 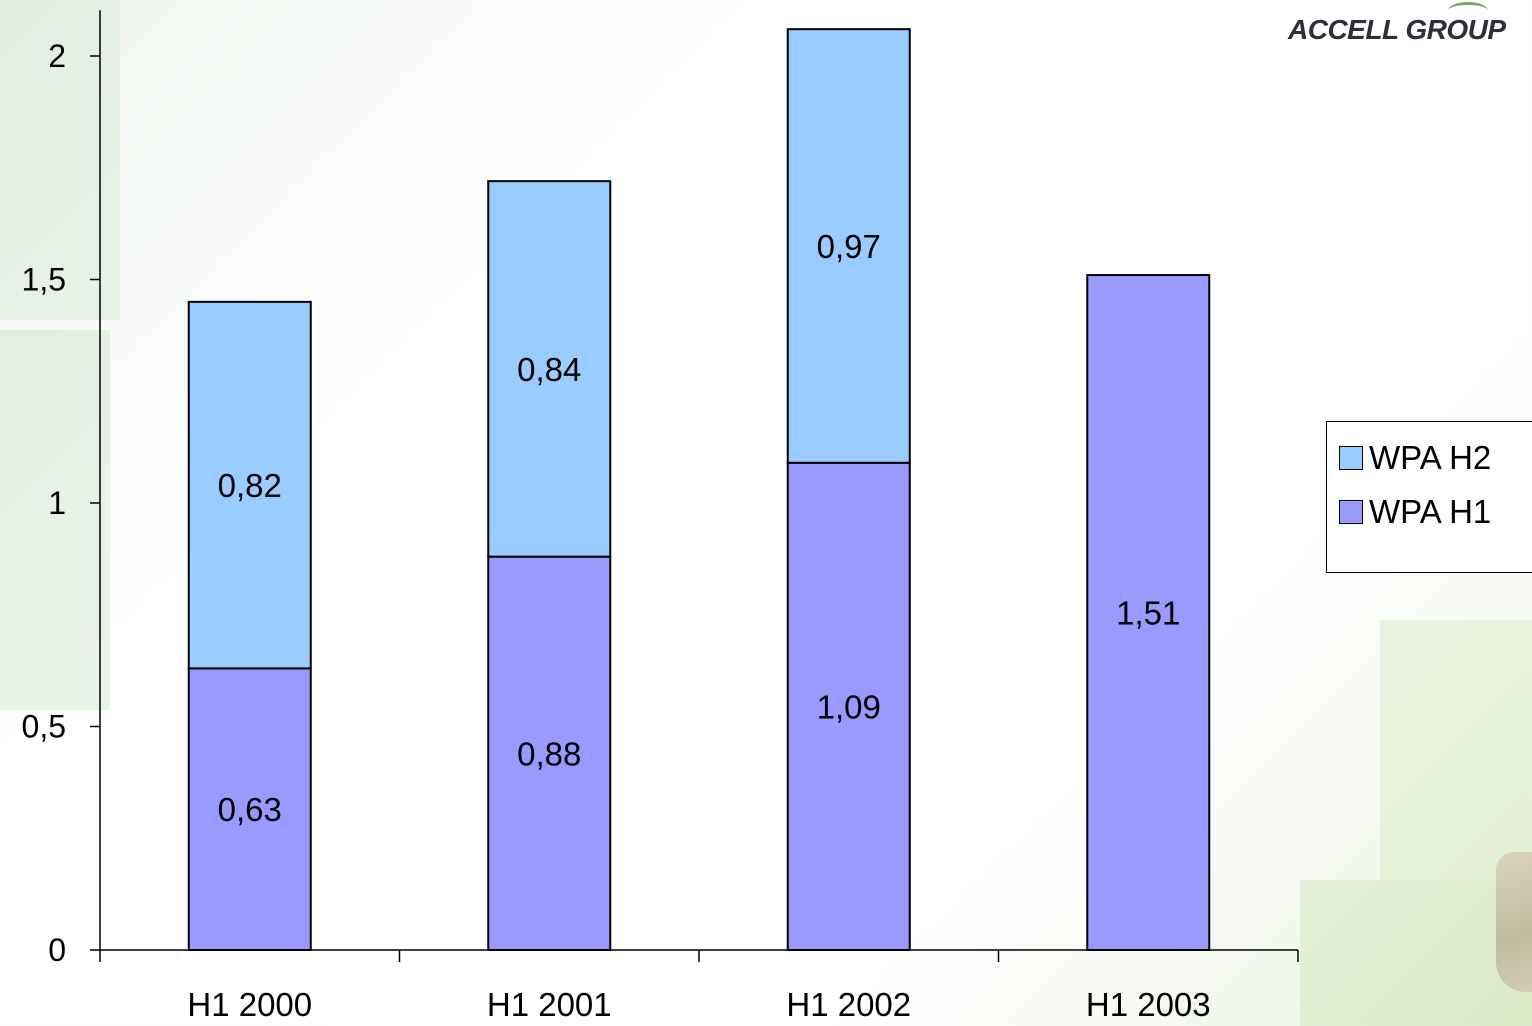 I want to click on bar-data-label: 0,63, so click(x=250, y=809).